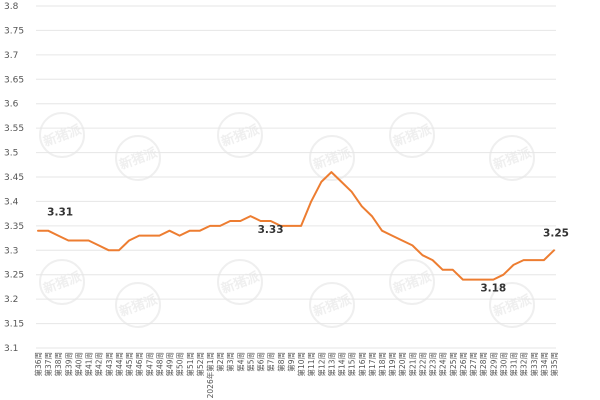 This screenshot has height=400, width=600. I want to click on data-label: 3.25, so click(556, 233).